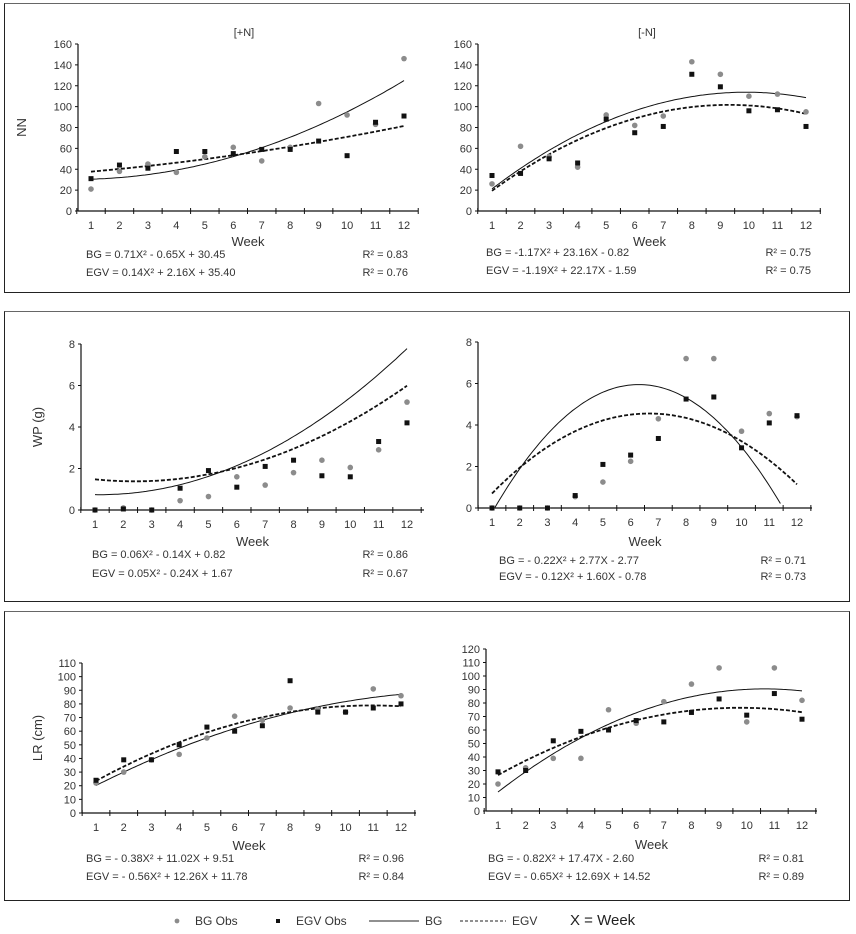 The image size is (856, 934). I want to click on egv-fit-line, so click(247, 149).